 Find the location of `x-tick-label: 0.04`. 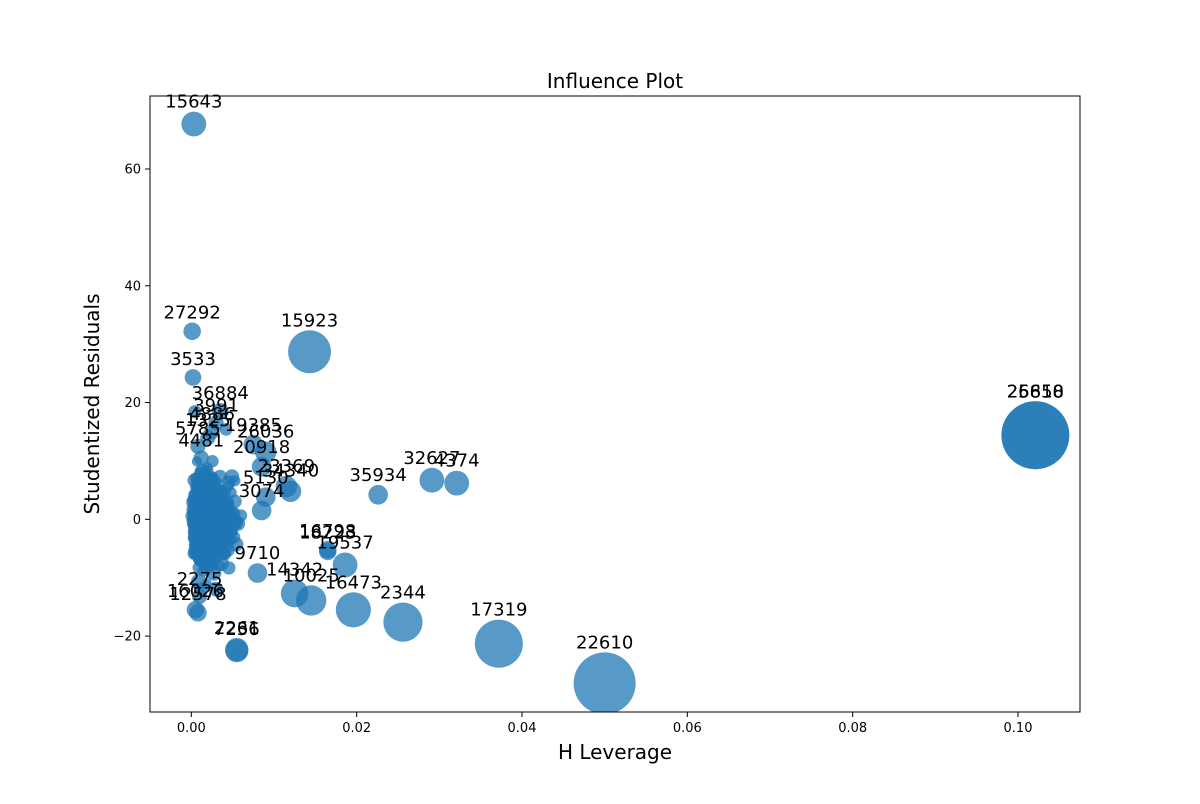

x-tick-label: 0.04 is located at coordinates (522, 728).